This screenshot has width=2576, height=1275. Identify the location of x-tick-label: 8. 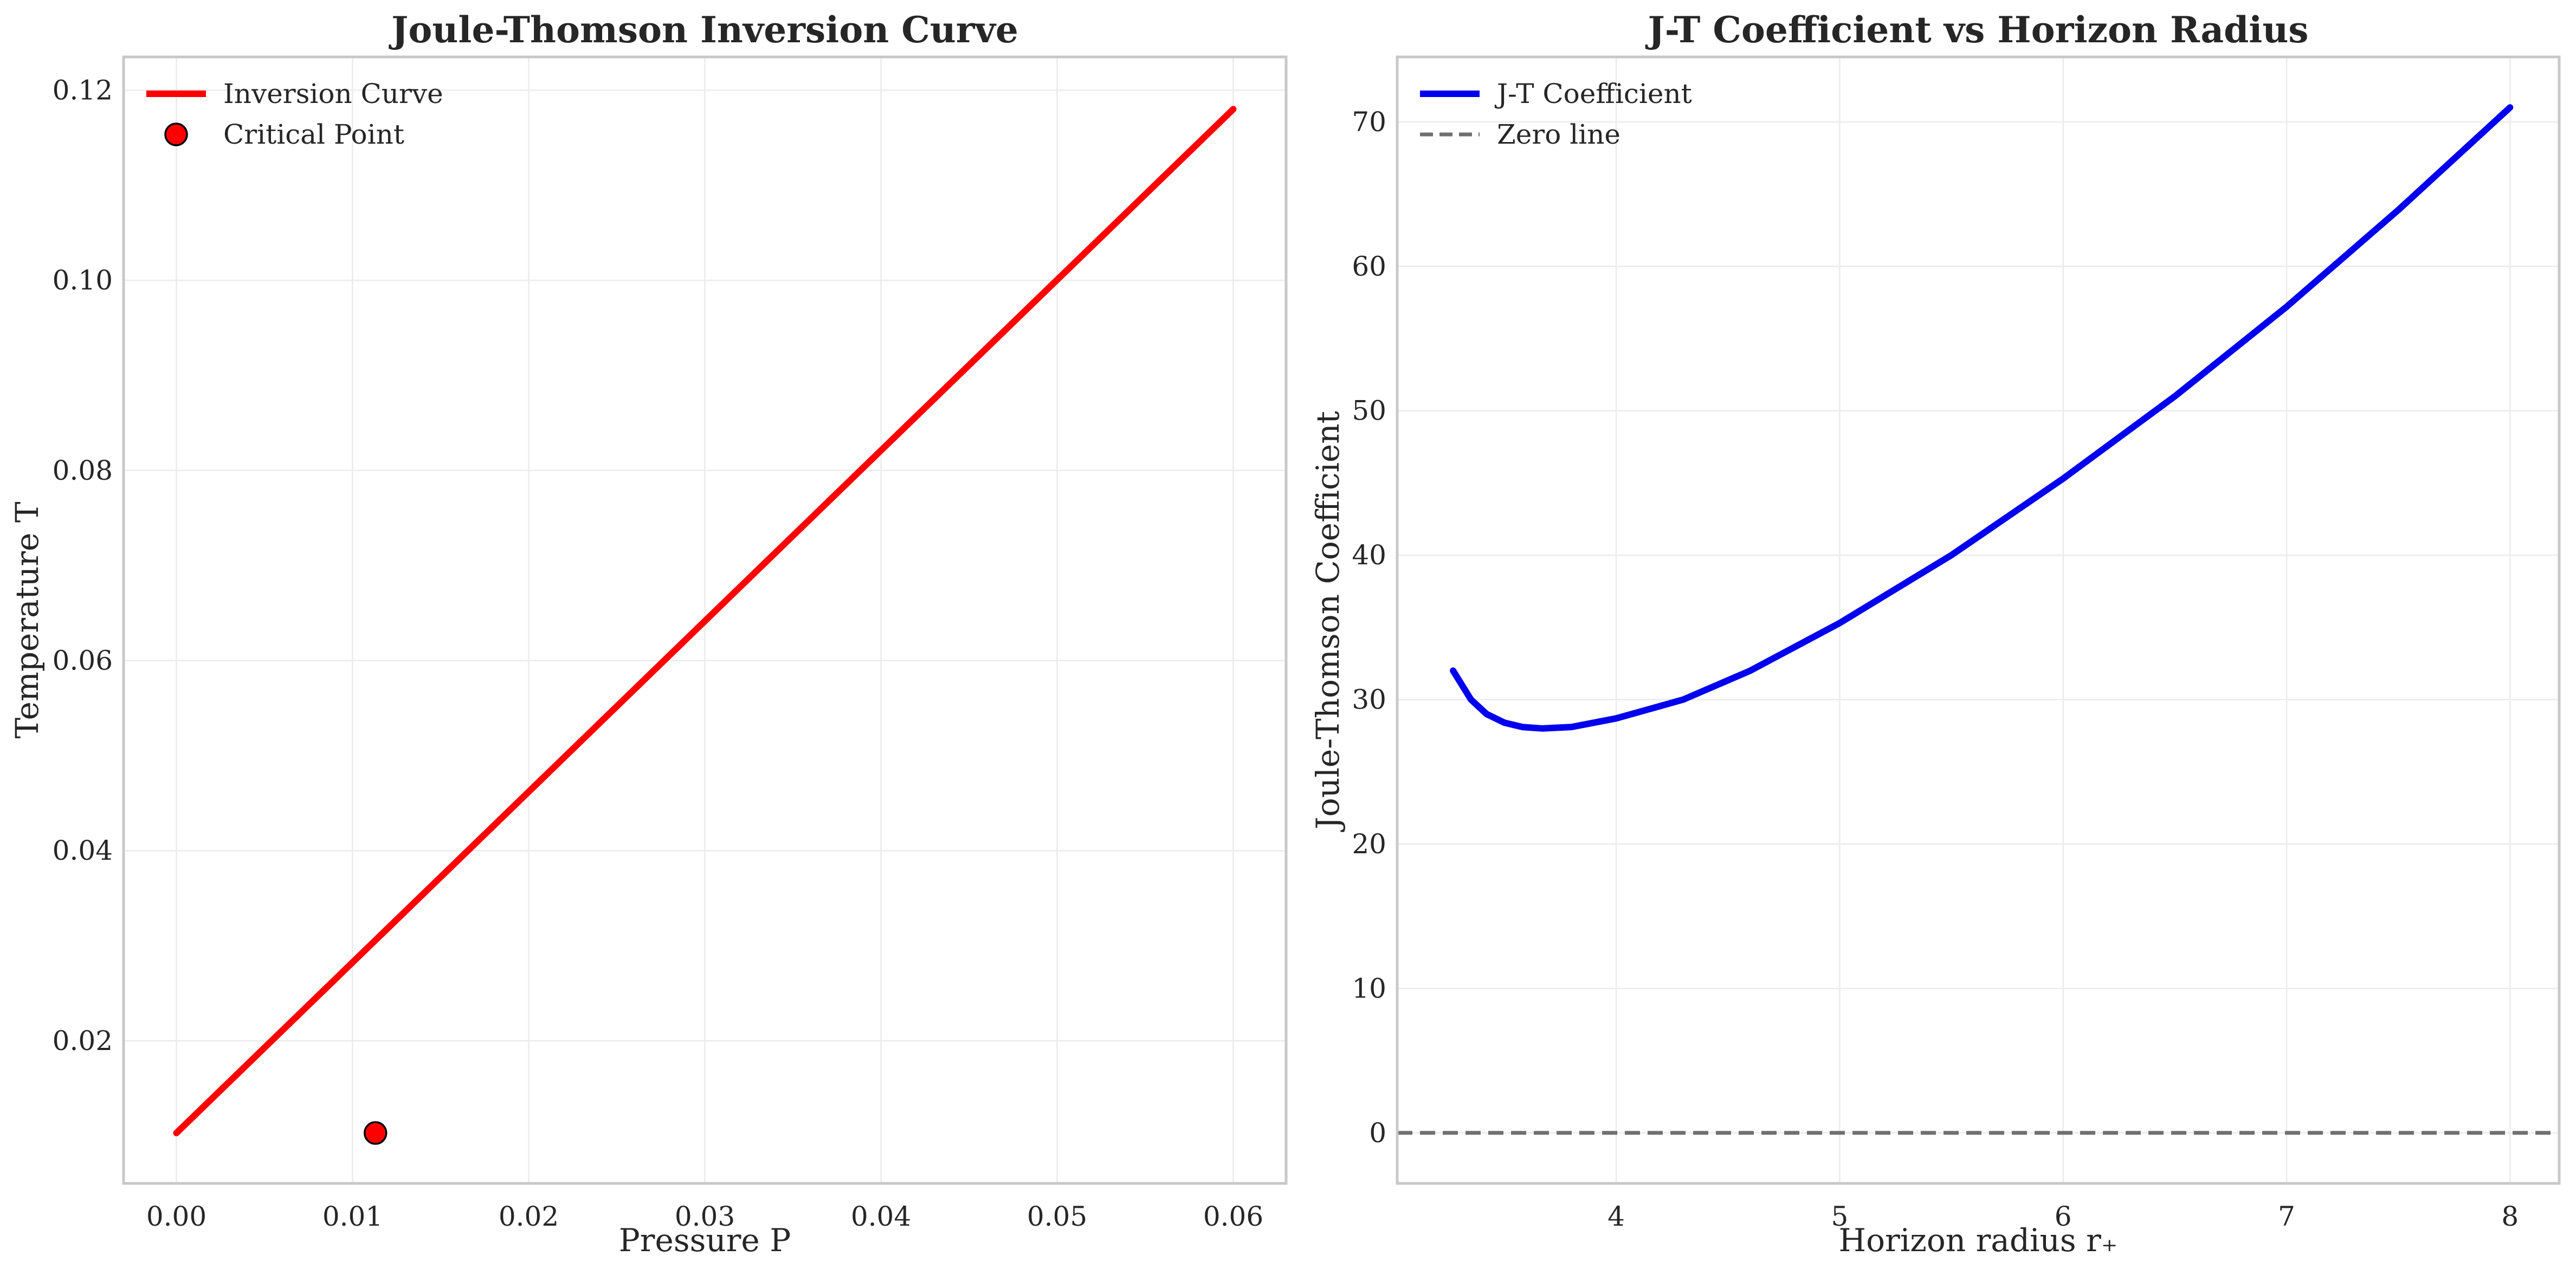
(2510, 1216).